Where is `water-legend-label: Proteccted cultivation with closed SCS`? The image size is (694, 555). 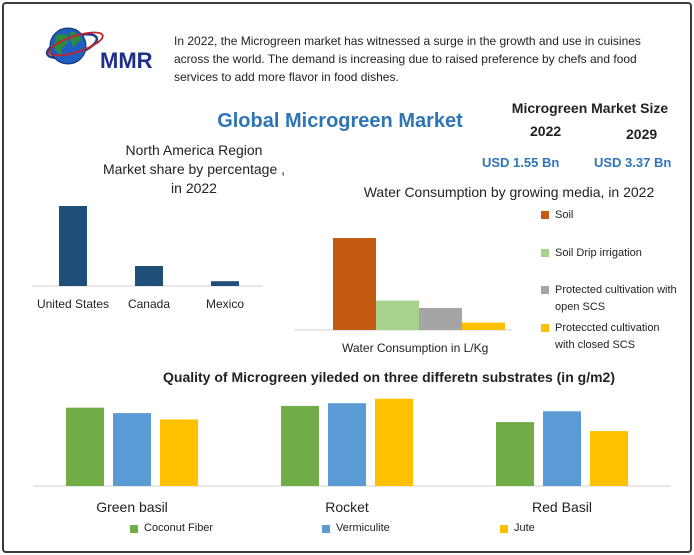
water-legend-label: Proteccted cultivation with closed SCS is located at coordinates (607, 336).